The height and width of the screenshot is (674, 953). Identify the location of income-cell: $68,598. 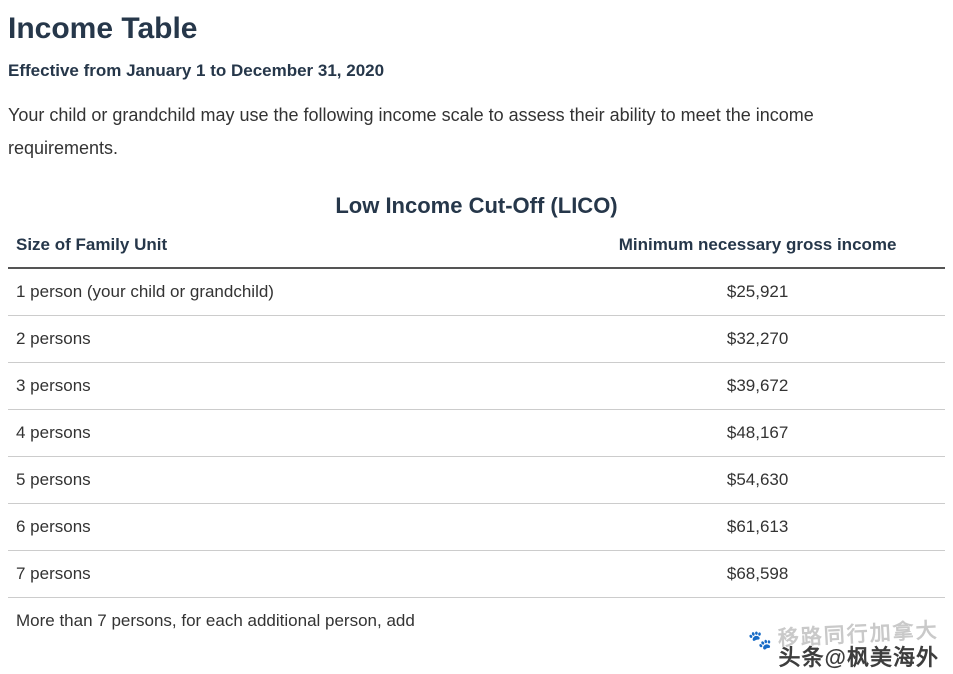
(757, 574).